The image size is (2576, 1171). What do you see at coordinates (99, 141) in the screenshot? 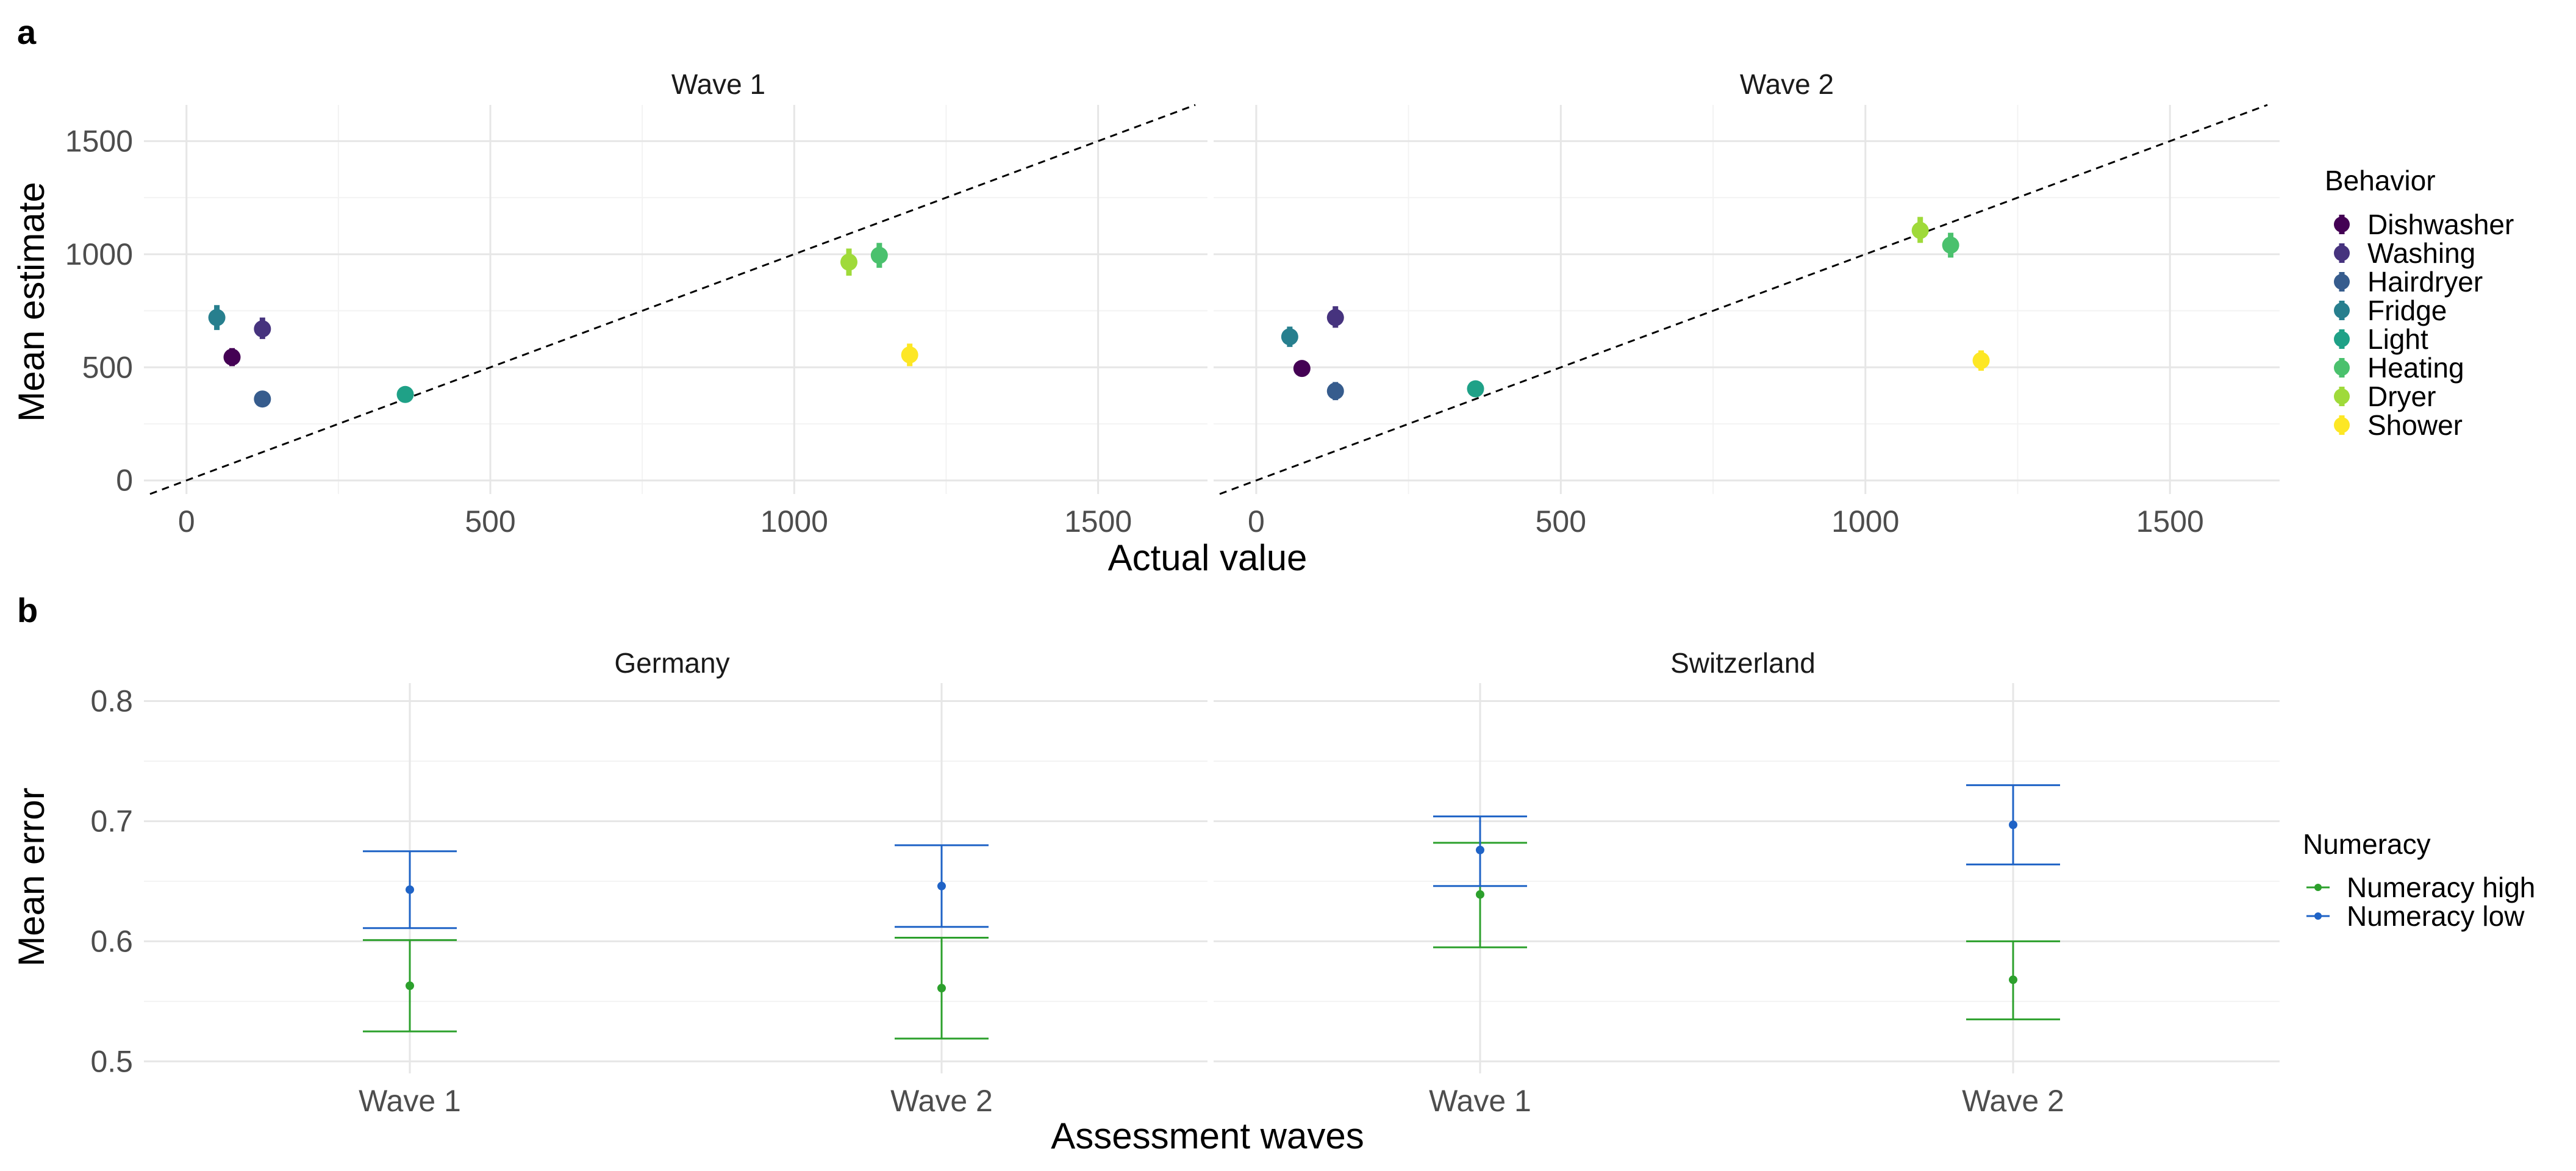
I see `y-tick-label: 1500` at bounding box center [99, 141].